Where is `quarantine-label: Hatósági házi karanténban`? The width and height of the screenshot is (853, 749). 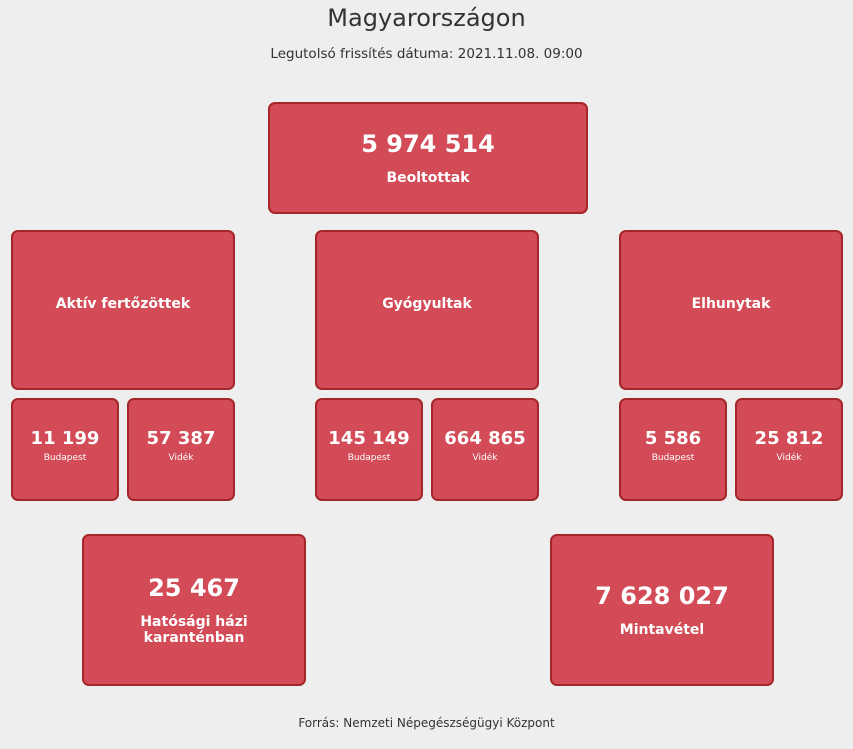 quarantine-label: Hatósági házi karanténban is located at coordinates (194, 630).